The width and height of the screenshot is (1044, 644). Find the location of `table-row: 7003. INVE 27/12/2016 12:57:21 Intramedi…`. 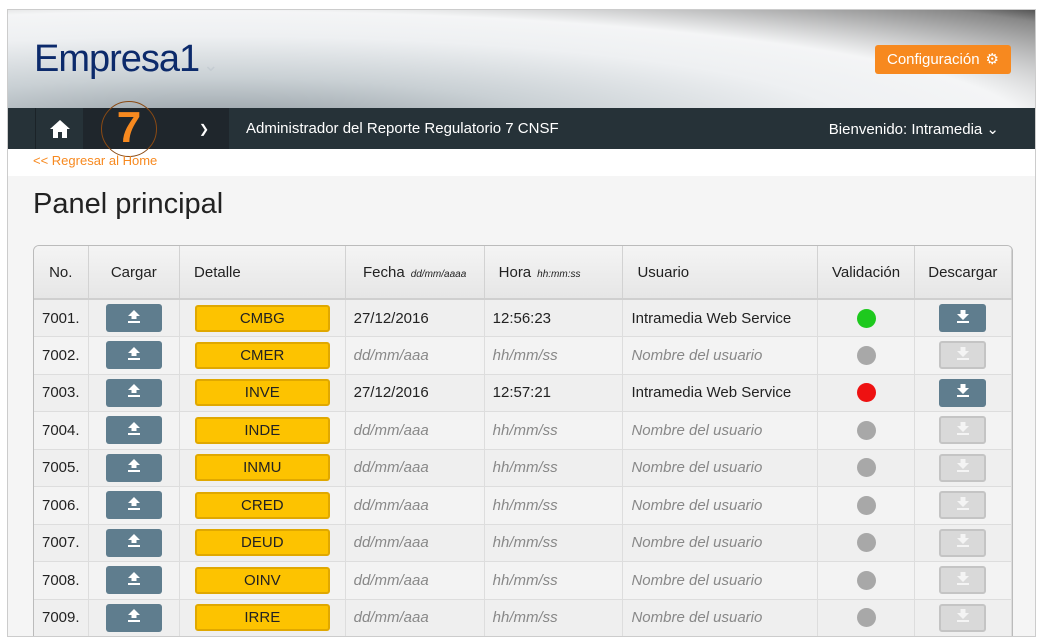

table-row: 7003. INVE 27/12/2016 12:57:21 Intramedi… is located at coordinates (523, 393).